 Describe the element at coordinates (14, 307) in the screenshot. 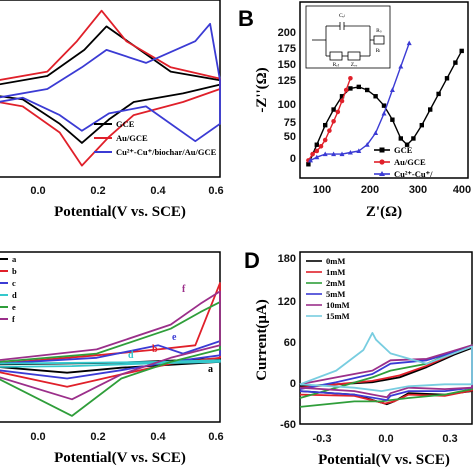

I see `legend-label: e` at that location.